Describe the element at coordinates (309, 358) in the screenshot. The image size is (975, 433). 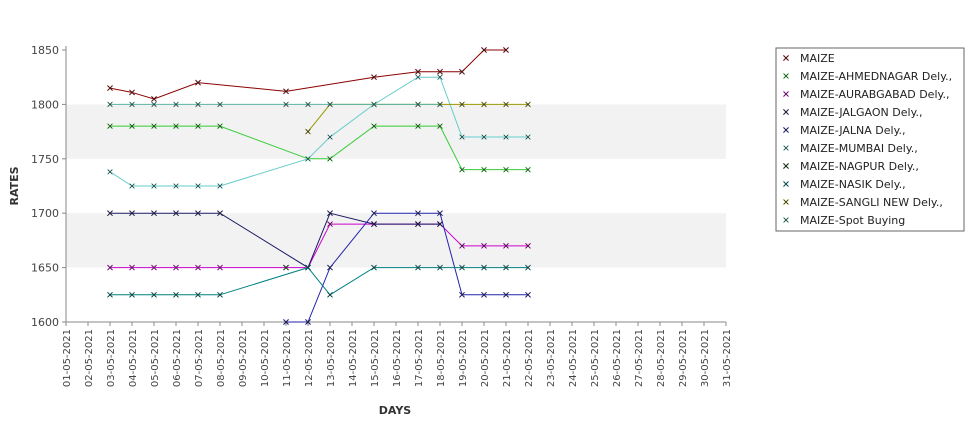
I see `x-tick-label: 12-05-2021` at that location.